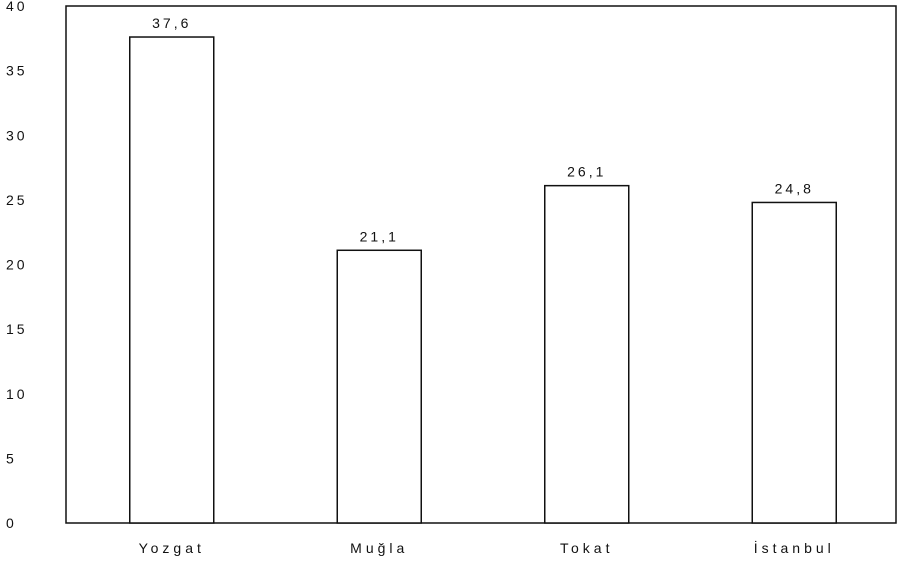  What do you see at coordinates (794, 547) in the screenshot?
I see `x-category-label: İstanbul` at bounding box center [794, 547].